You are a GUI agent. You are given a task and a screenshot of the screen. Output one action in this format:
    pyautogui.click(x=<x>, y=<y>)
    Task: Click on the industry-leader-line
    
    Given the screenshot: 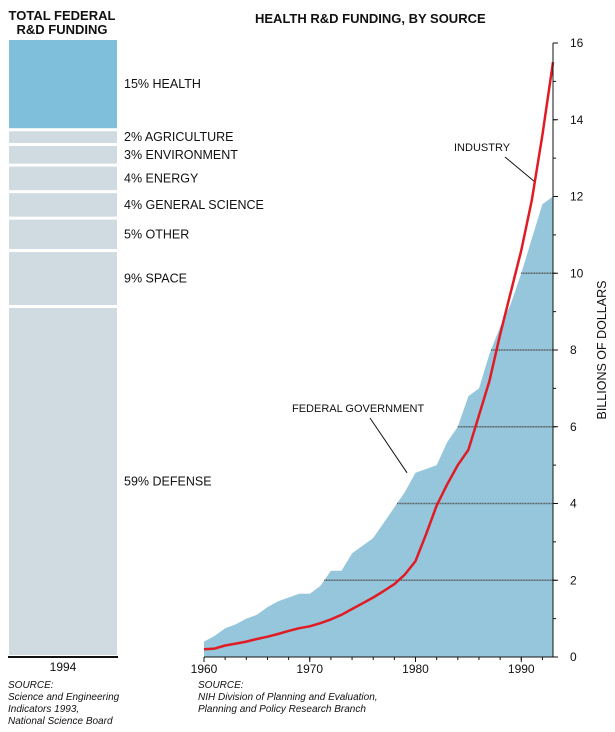 What is the action you would take?
    pyautogui.click(x=519, y=169)
    